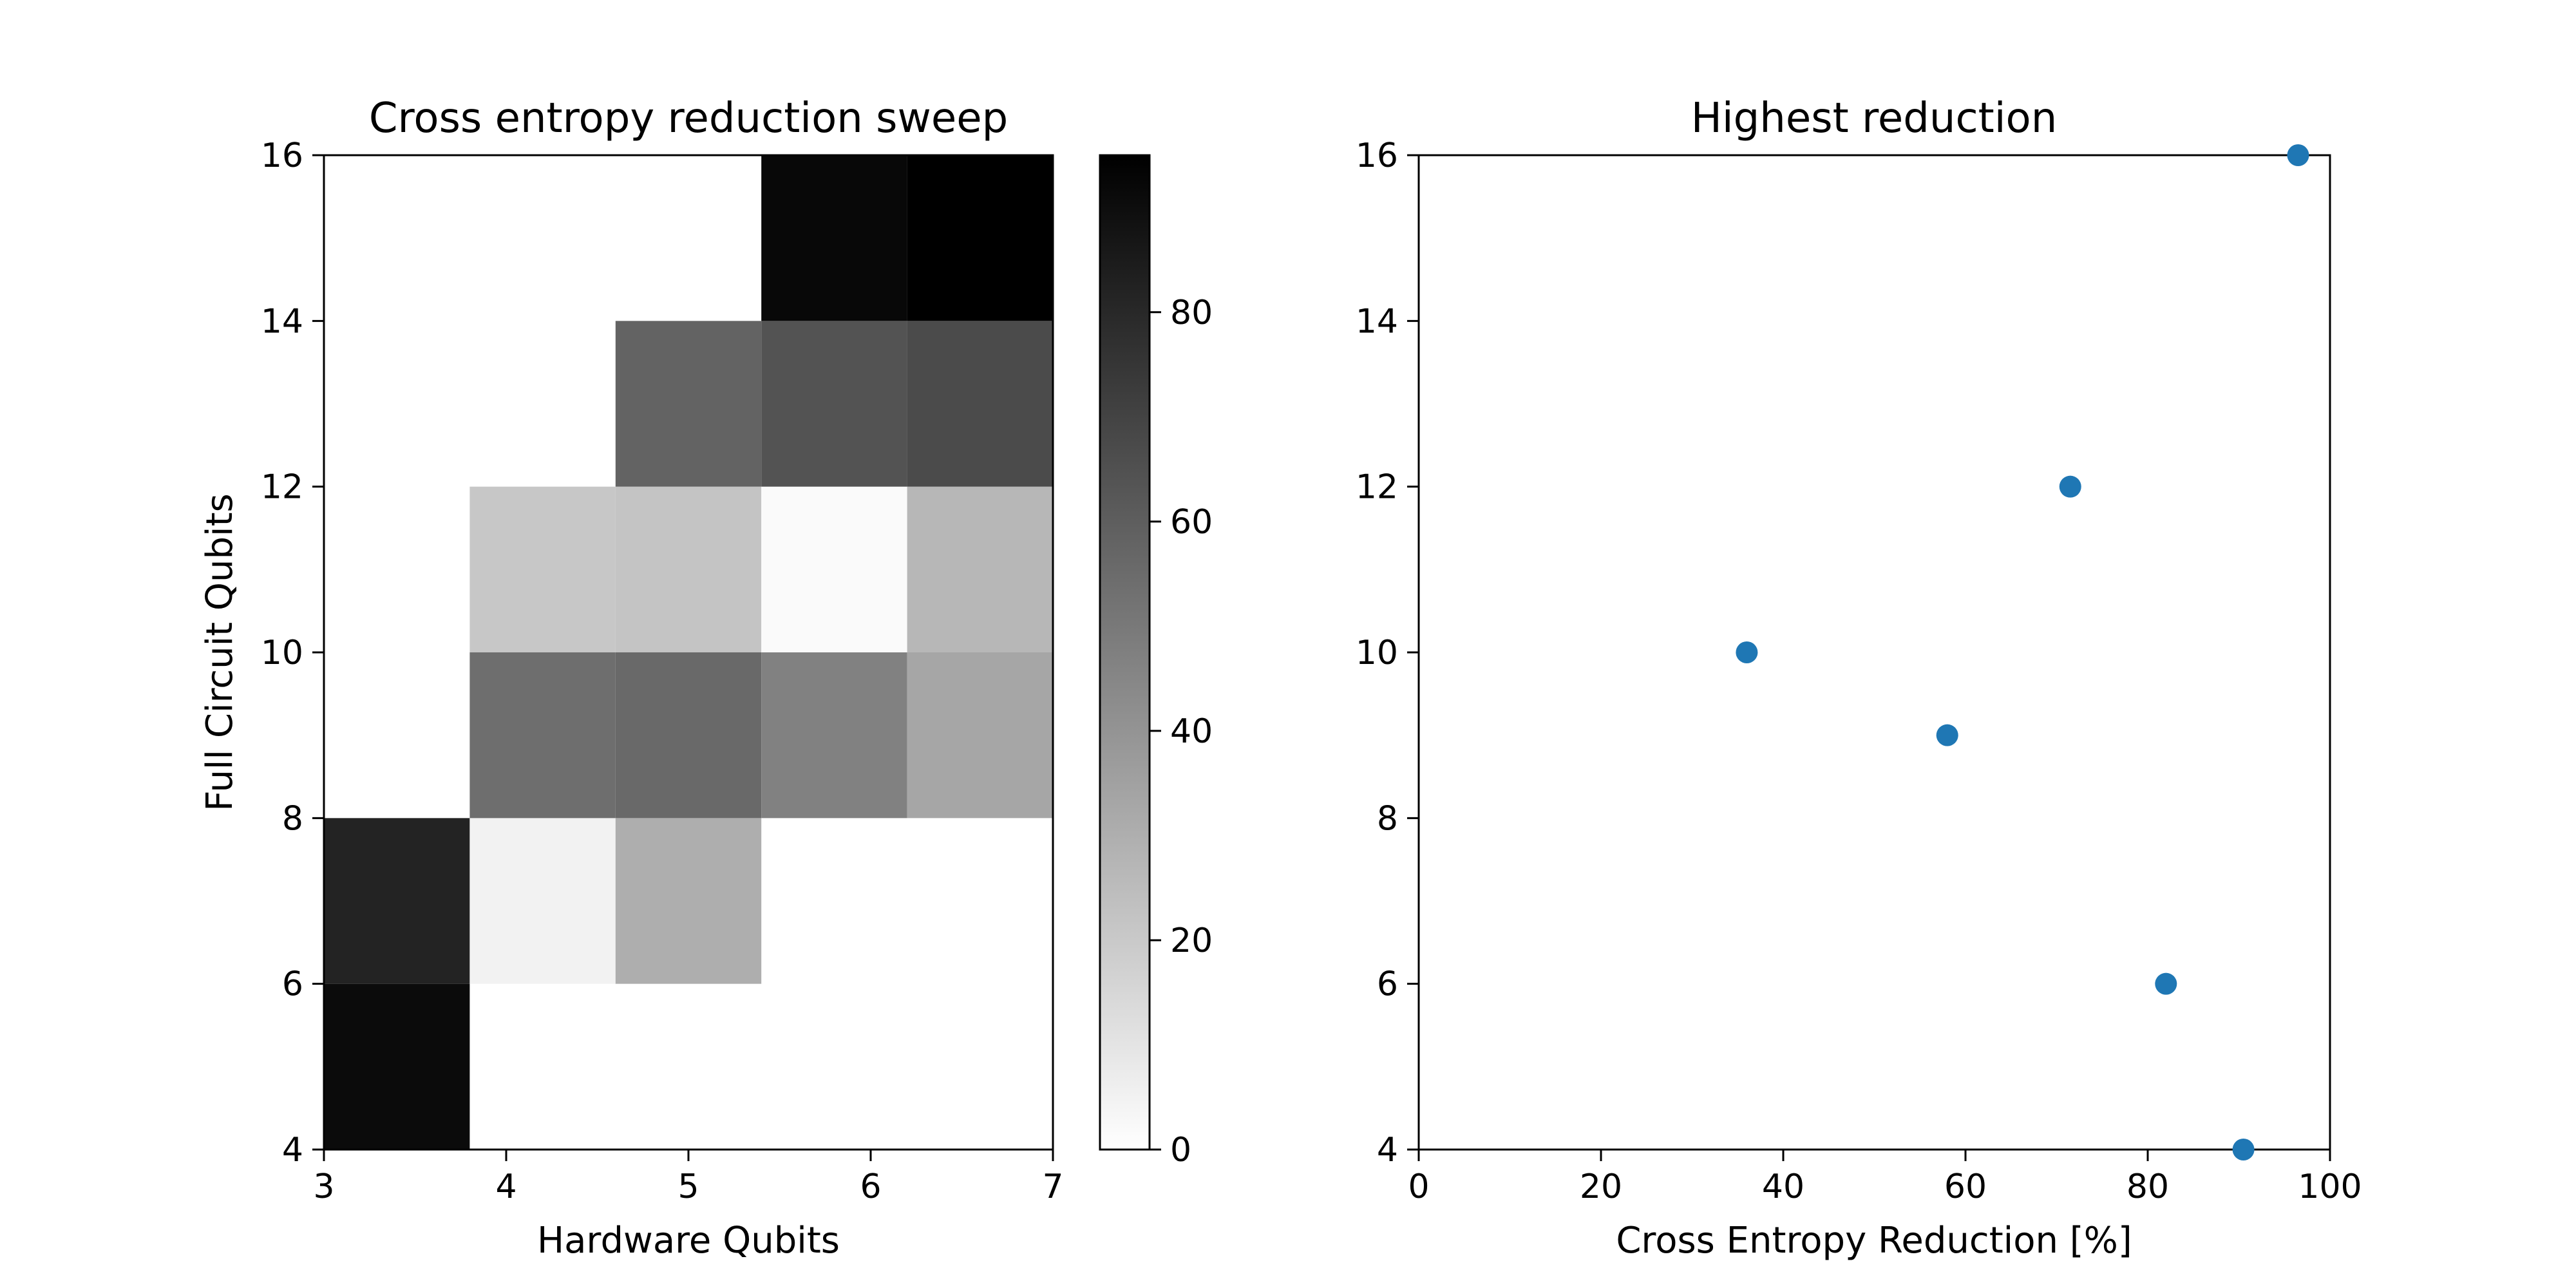 Image resolution: width=2576 pixels, height=1288 pixels. I want to click on heatmap-y-label: Full Circuit Qubits, so click(220, 652).